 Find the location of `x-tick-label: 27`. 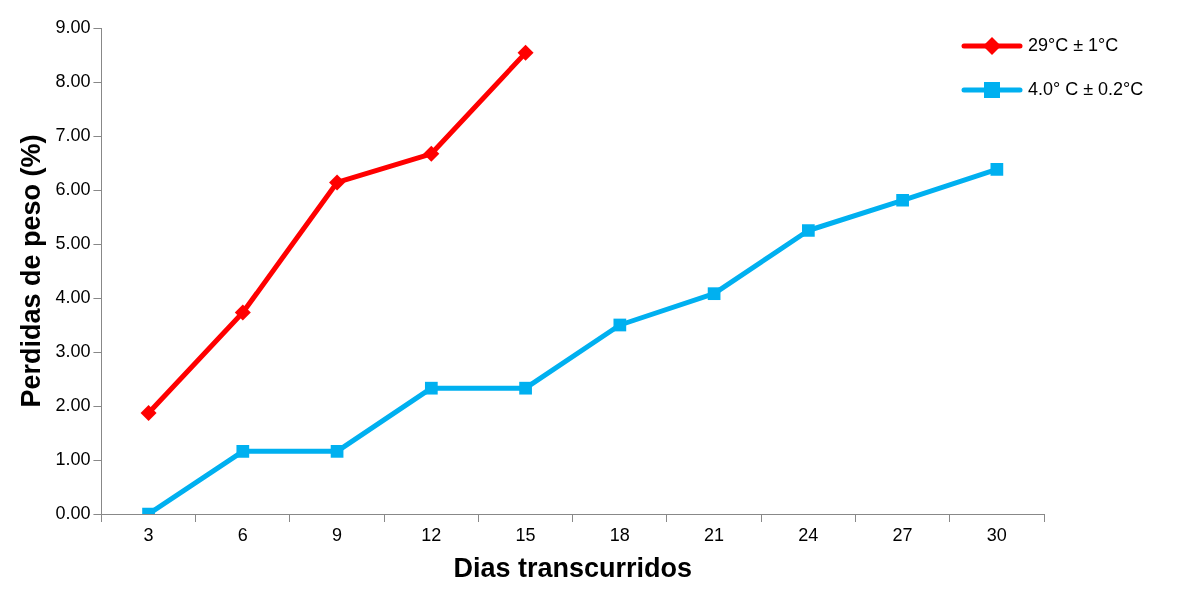

x-tick-label: 27 is located at coordinates (902, 534).